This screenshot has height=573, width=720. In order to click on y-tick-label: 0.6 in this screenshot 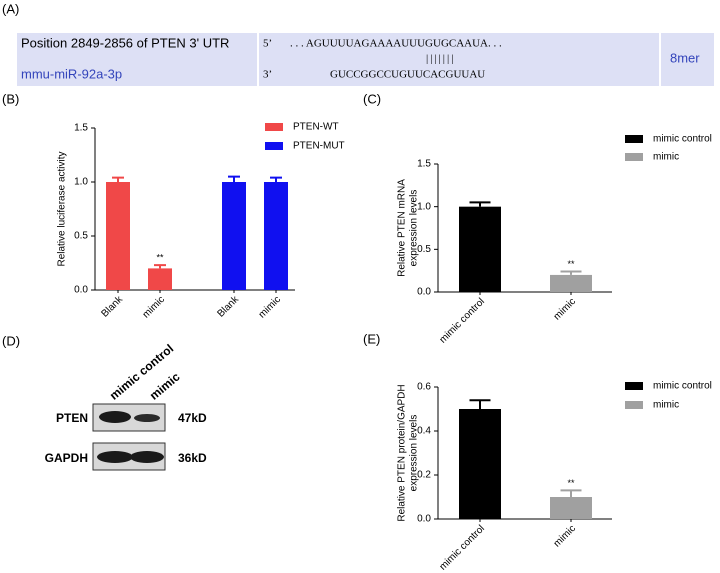, I will do `click(424, 387)`.